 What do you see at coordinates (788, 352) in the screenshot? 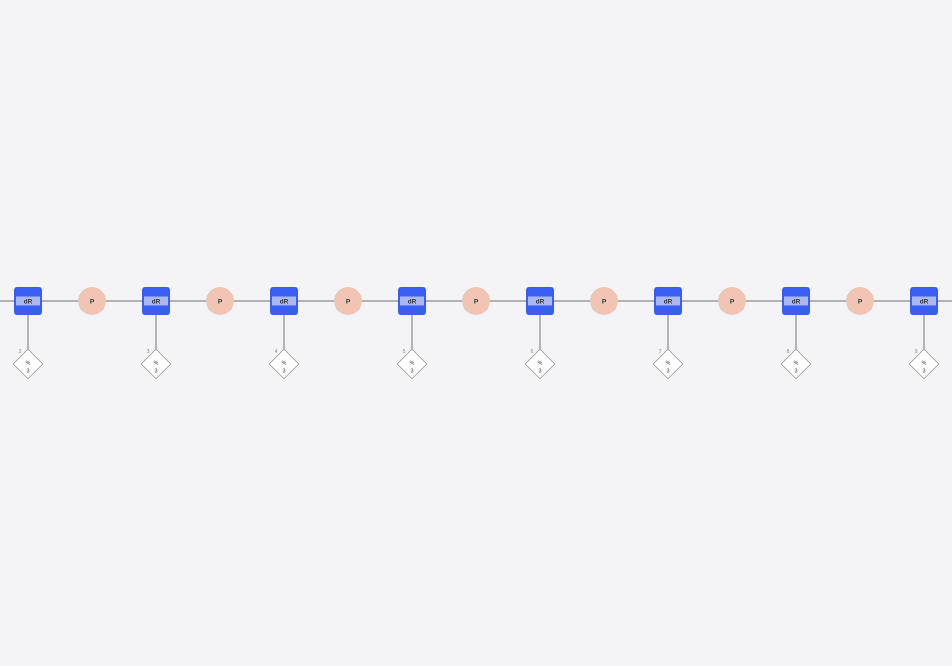
I see `nucleotide-index: 8` at bounding box center [788, 352].